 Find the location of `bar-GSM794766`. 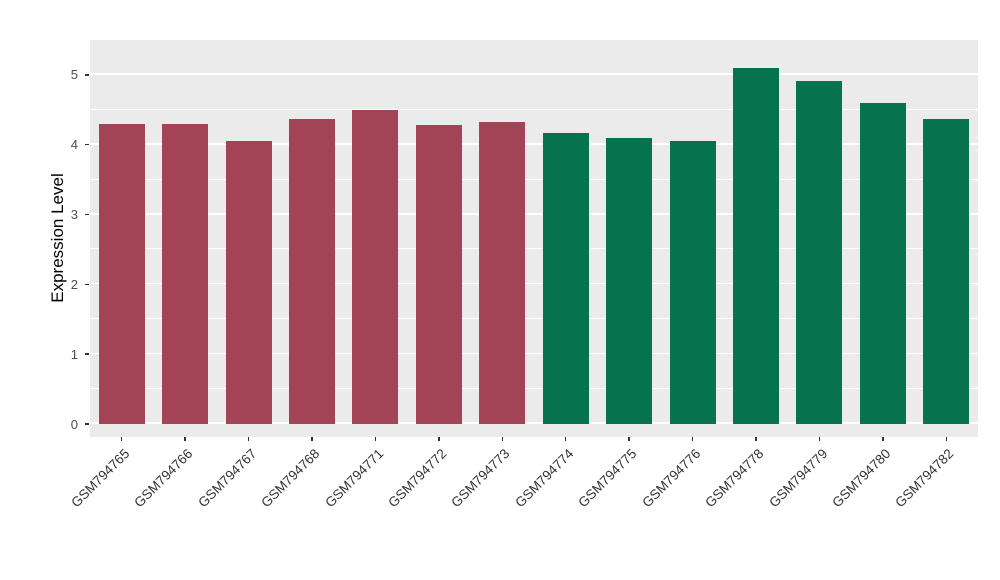

bar-GSM794766 is located at coordinates (185, 274).